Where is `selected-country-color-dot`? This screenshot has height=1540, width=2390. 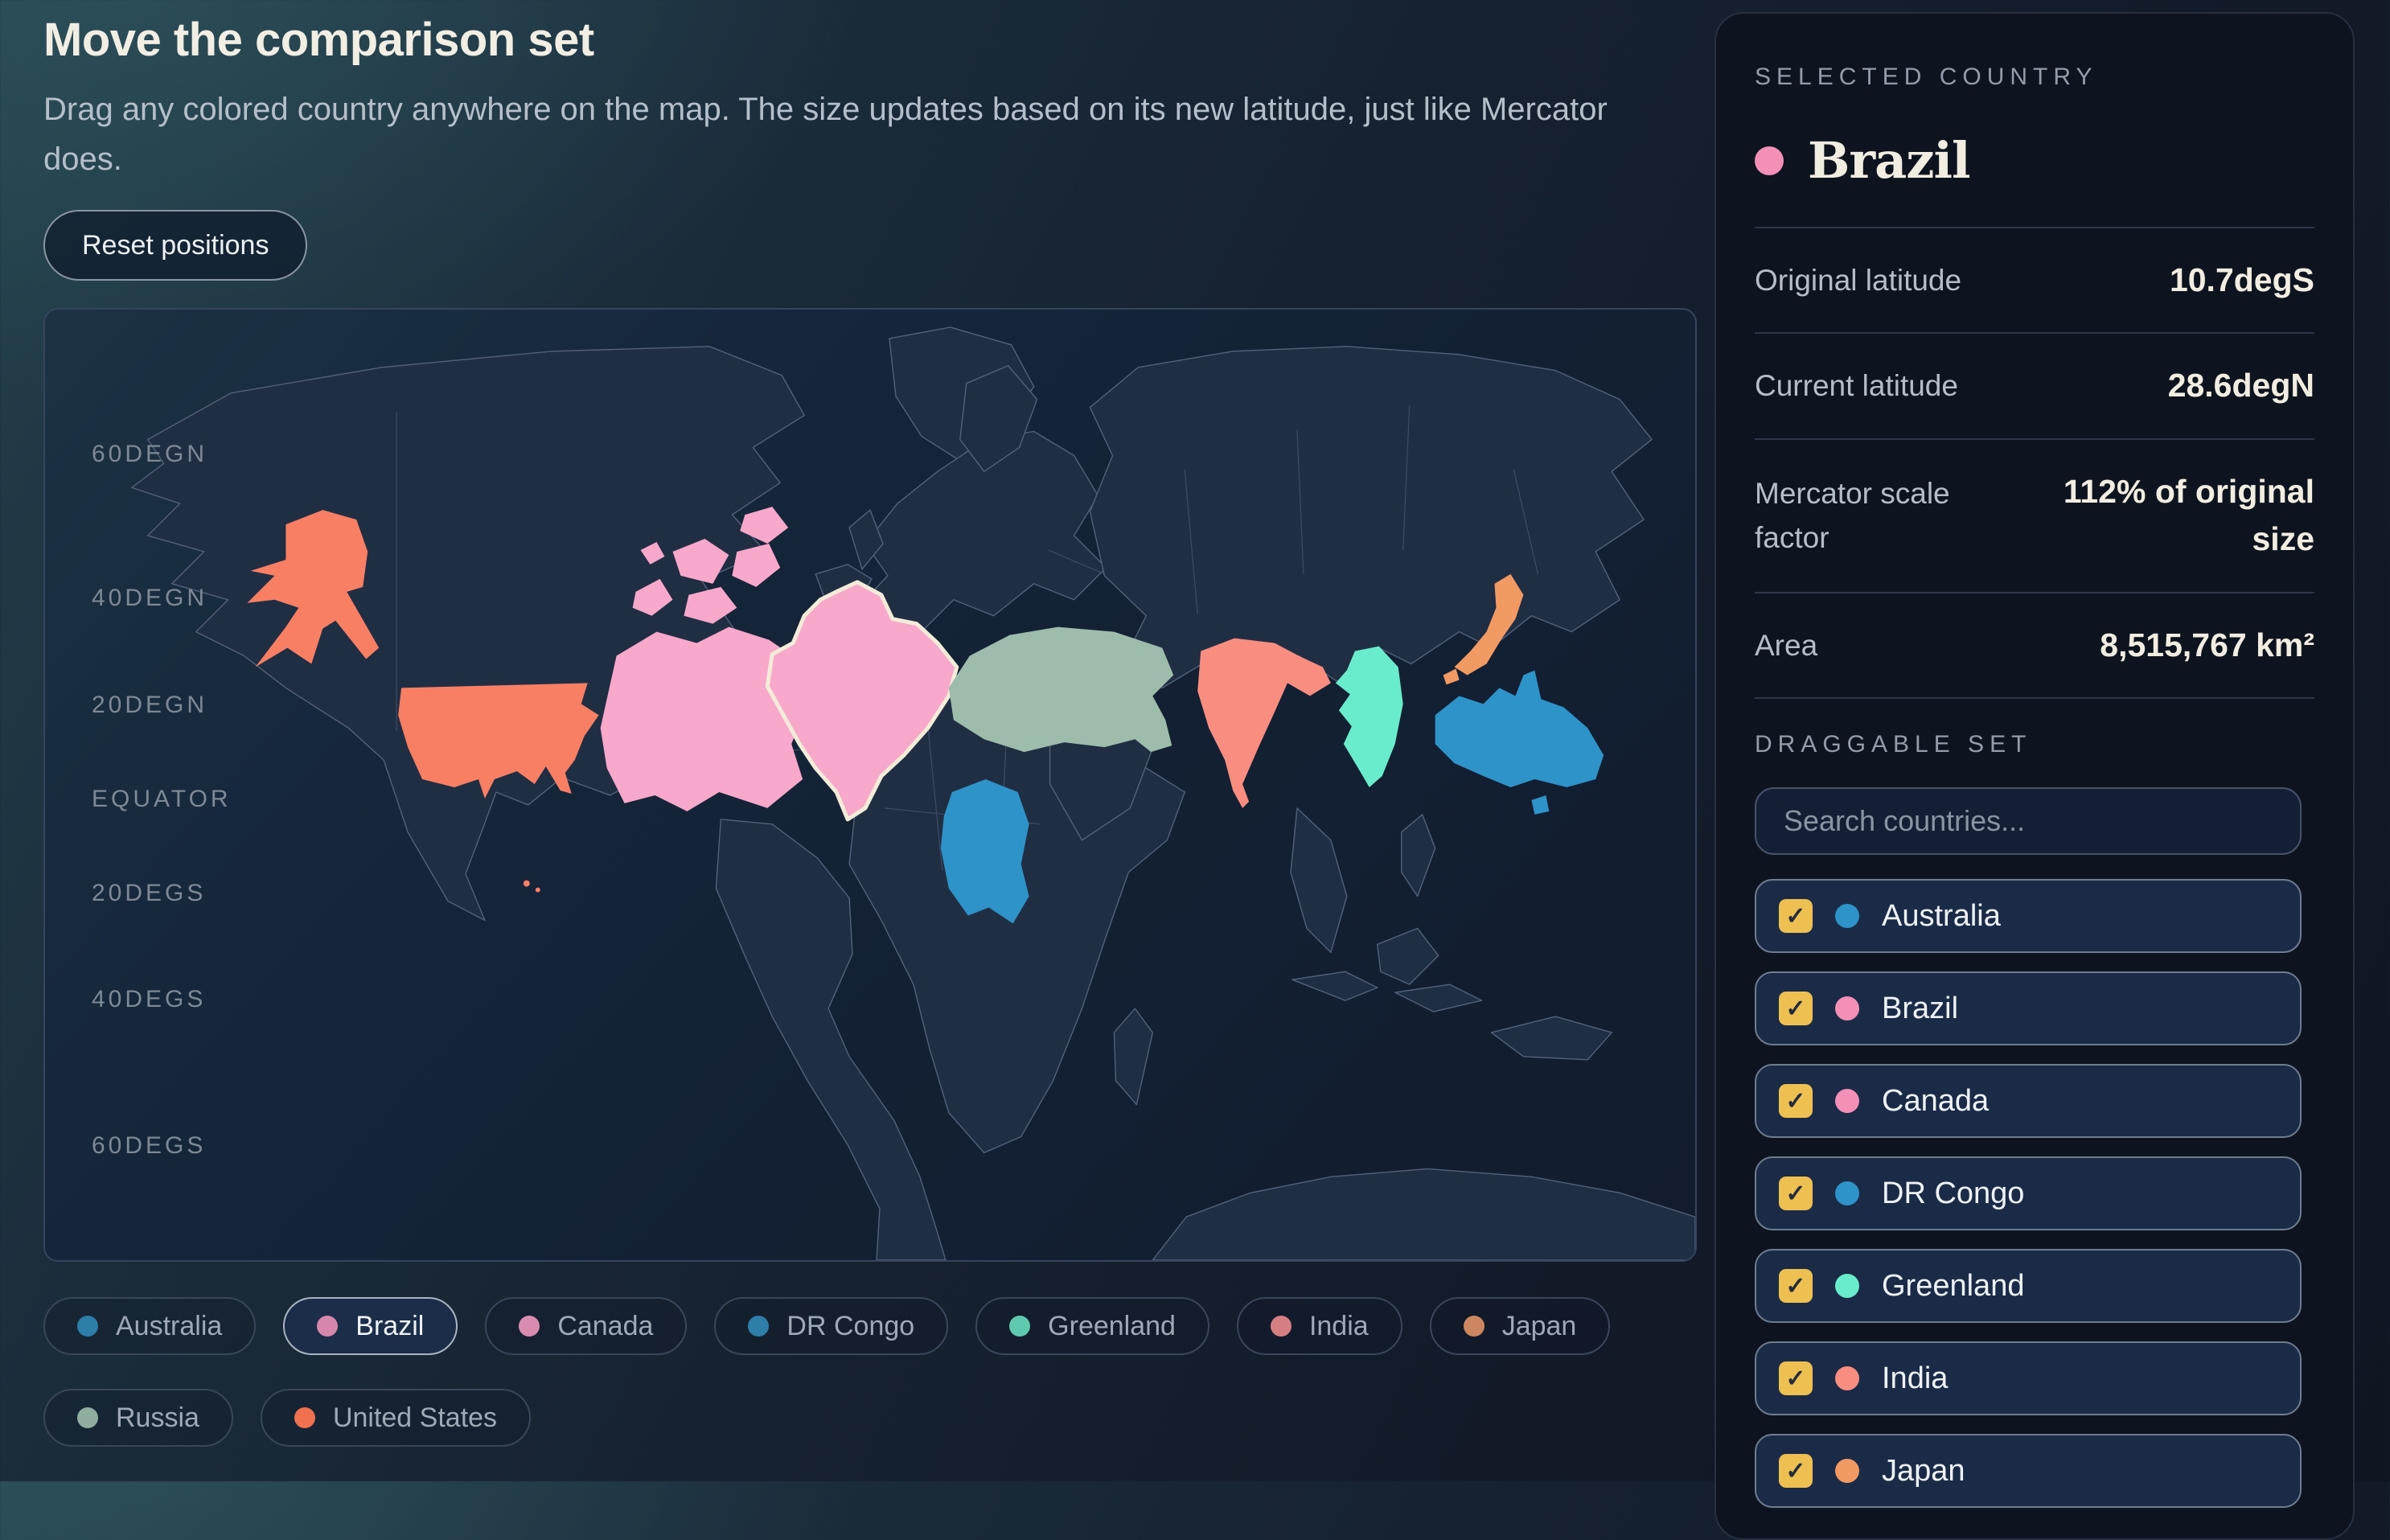 selected-country-color-dot is located at coordinates (1769, 160).